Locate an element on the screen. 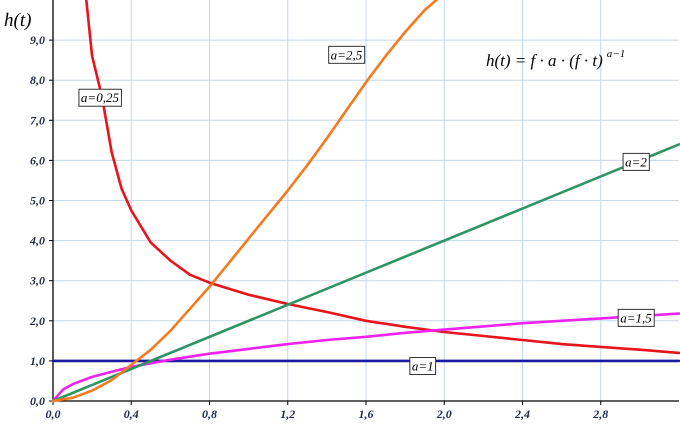  series-tag-text: a=0,25 is located at coordinates (100, 97).